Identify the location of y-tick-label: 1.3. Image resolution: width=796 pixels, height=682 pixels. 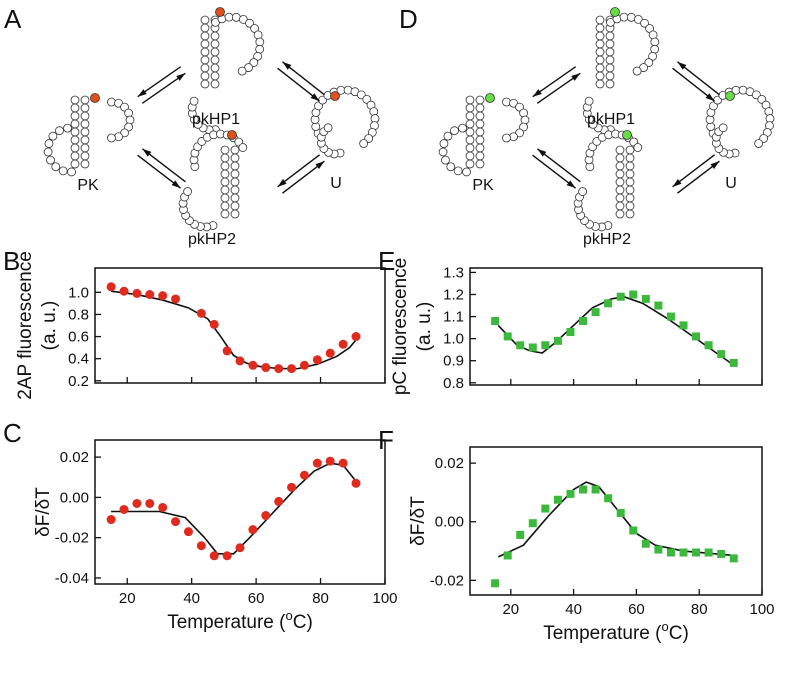
(453, 272).